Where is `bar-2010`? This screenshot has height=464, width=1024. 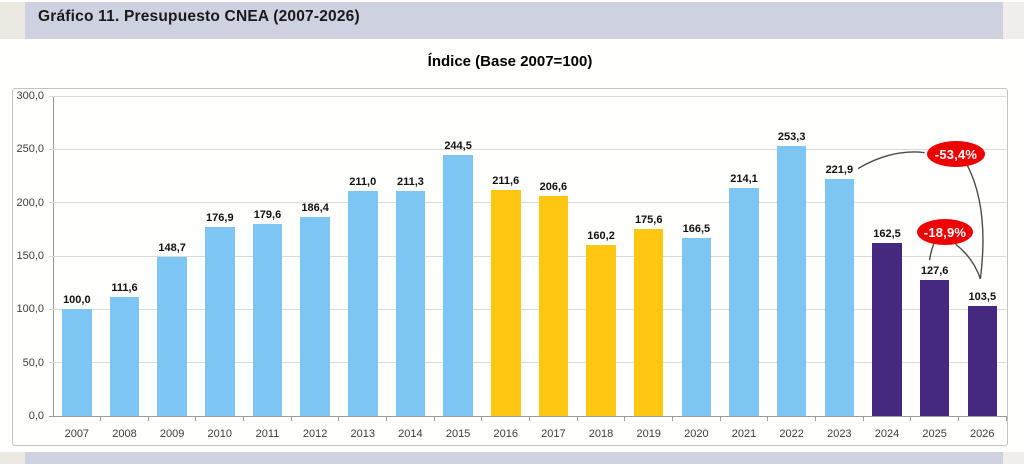
bar-2010 is located at coordinates (220, 321).